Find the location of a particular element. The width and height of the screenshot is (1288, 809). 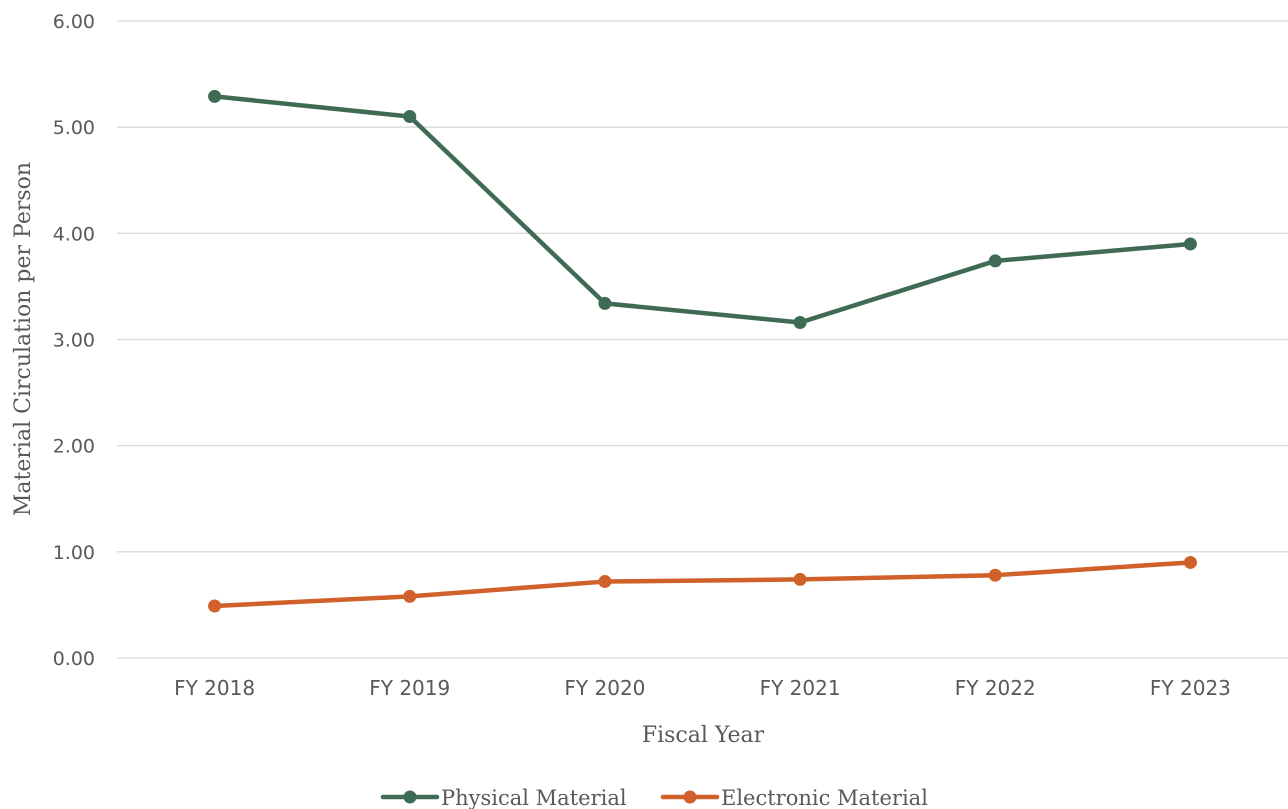

legend-item: Physical Material is located at coordinates (503, 797).